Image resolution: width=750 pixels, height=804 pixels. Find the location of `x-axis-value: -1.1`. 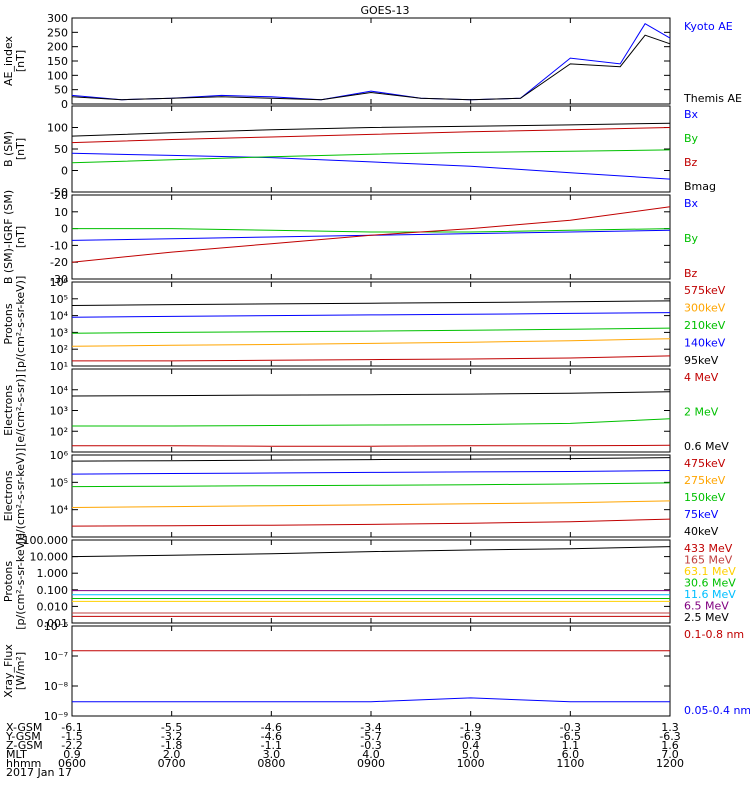

x-axis-value: -1.1 is located at coordinates (271, 745).